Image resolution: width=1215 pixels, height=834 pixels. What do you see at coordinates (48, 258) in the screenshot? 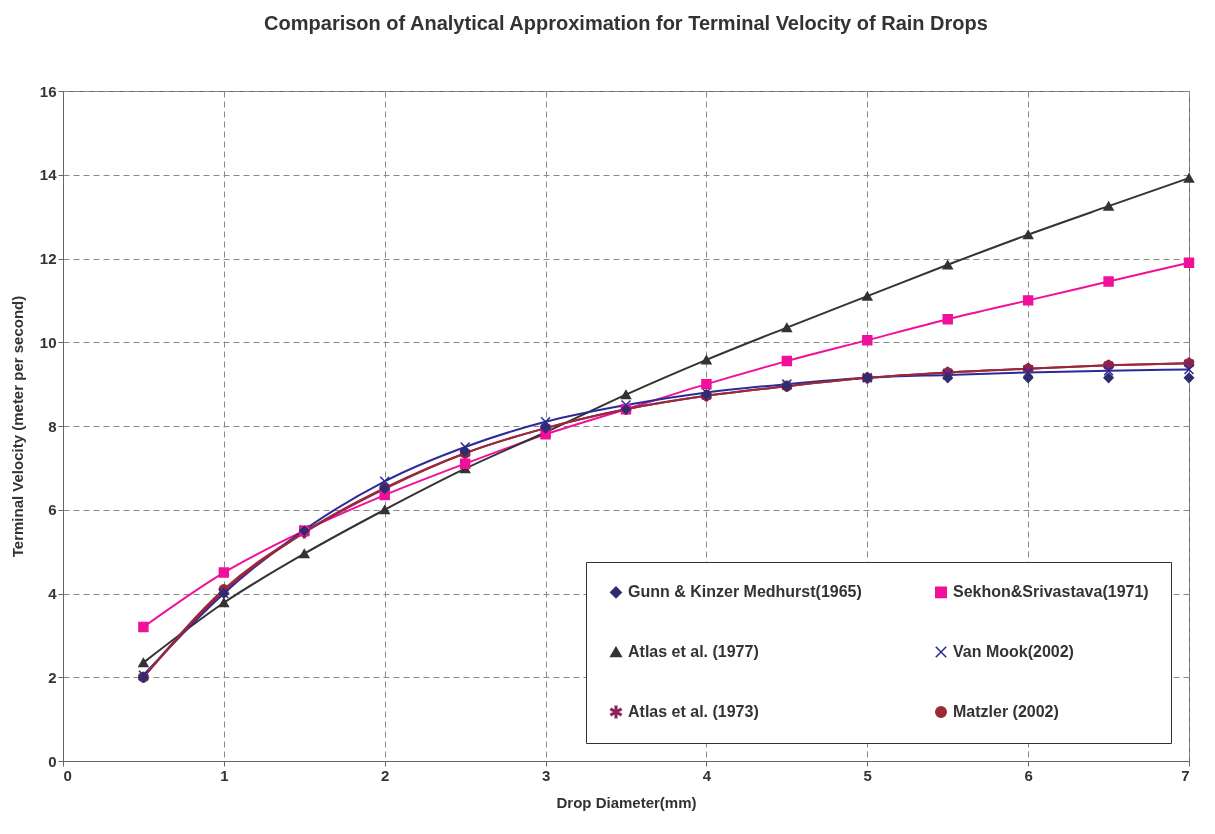
I see `y-tick-label: 12` at bounding box center [48, 258].